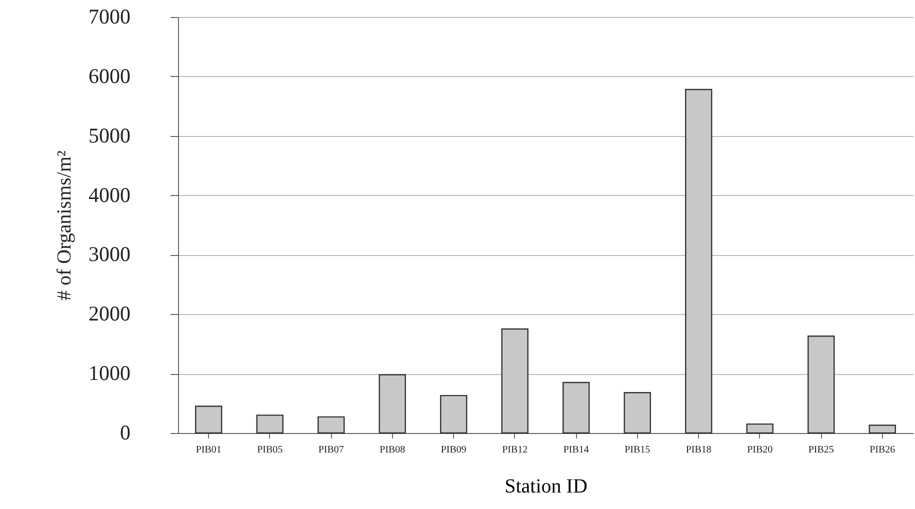 This screenshot has height=509, width=915. I want to click on y-tick-label: 0, so click(125, 432).